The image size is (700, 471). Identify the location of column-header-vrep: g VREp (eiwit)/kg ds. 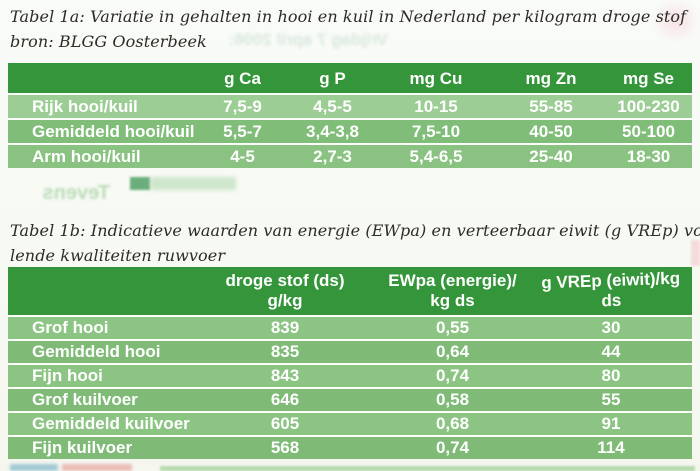
(611, 292).